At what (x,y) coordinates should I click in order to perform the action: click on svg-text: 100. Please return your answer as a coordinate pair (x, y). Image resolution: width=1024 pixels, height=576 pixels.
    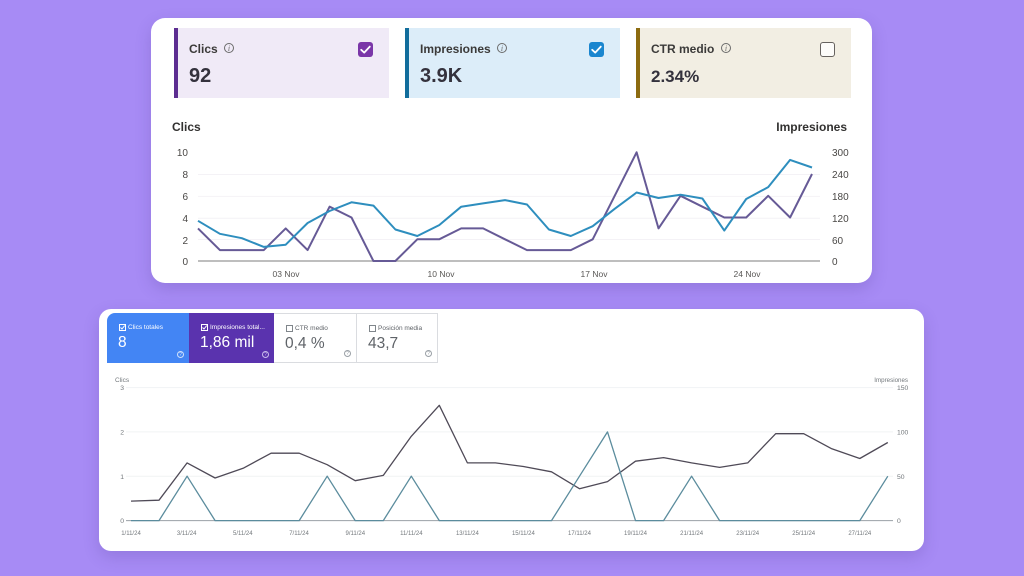
    Looking at the image, I should click on (903, 432).